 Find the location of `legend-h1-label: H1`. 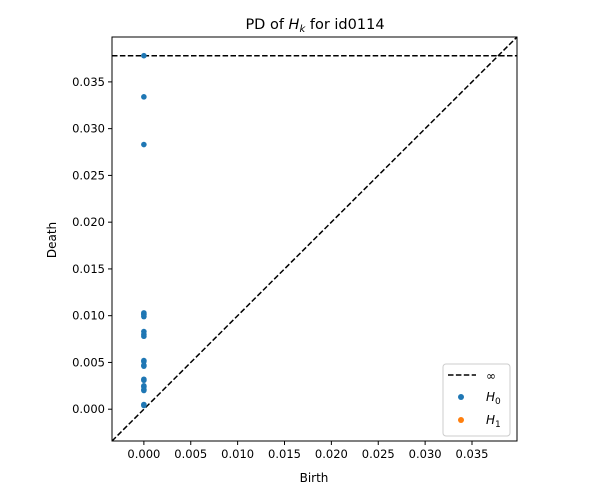

legend-h1-label: H1 is located at coordinates (493, 421).